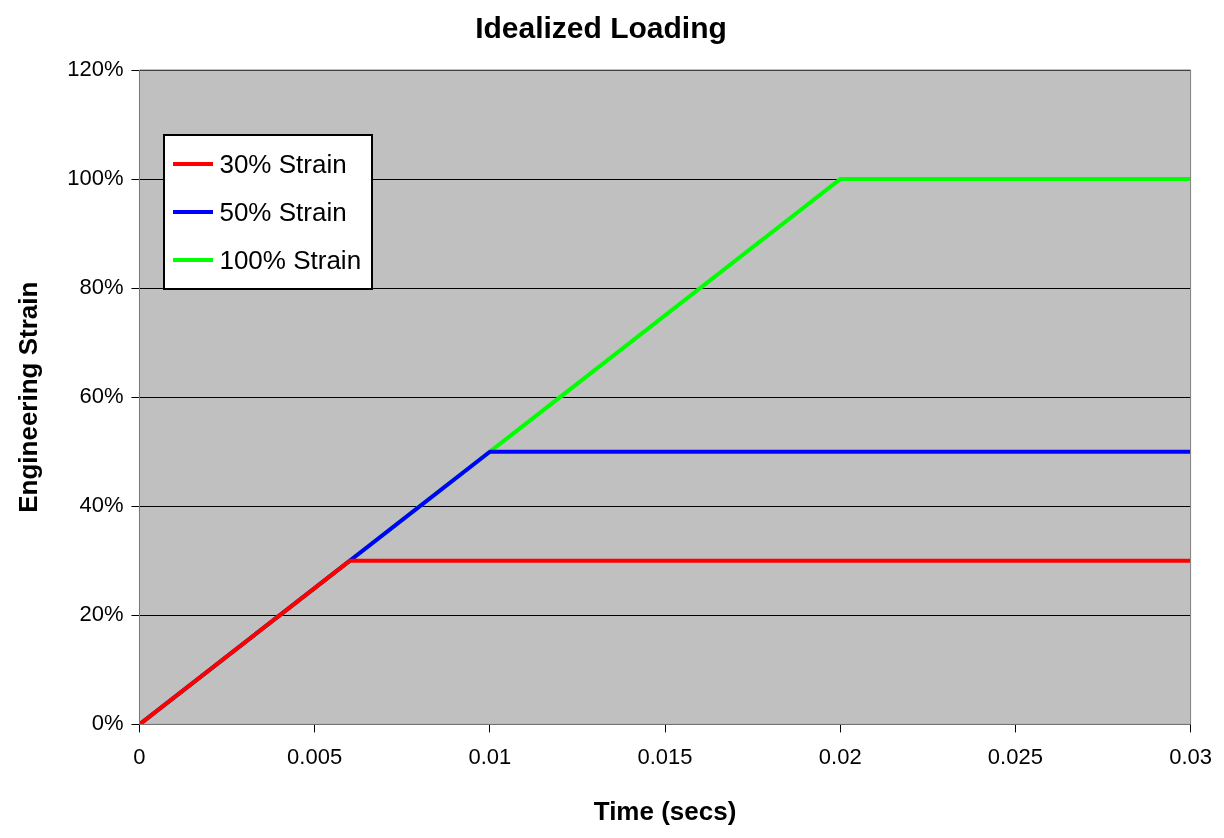 This screenshot has height=838, width=1224. Describe the element at coordinates (315, 756) in the screenshot. I see `x-tick-label: 0.005` at that location.